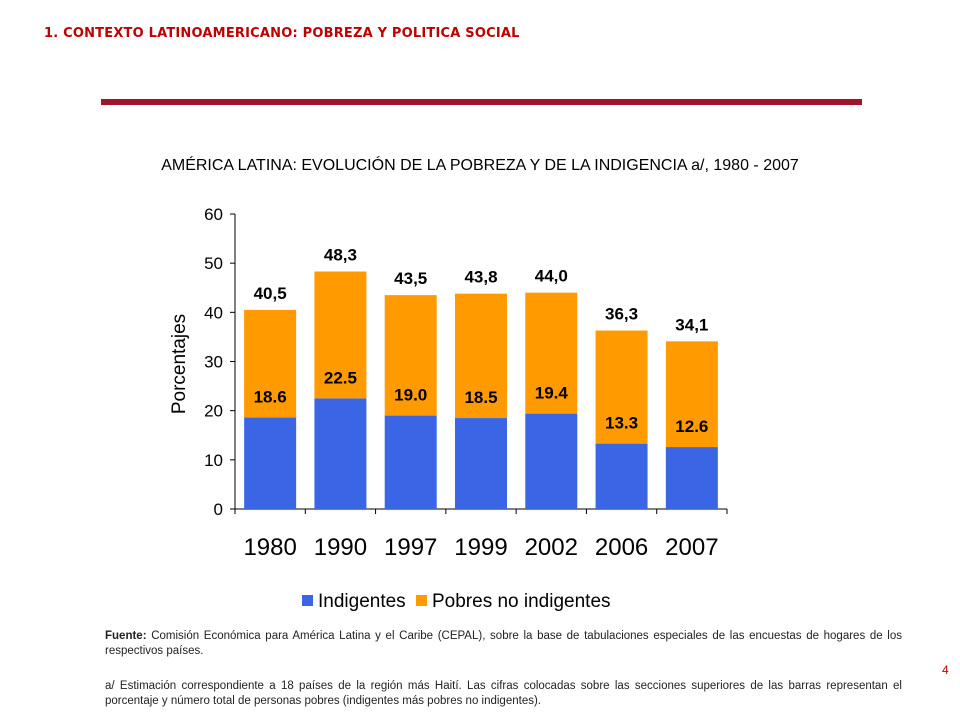 The height and width of the screenshot is (720, 960). Describe the element at coordinates (410, 395) in the screenshot. I see `data-label-indigentes: 19.0` at that location.